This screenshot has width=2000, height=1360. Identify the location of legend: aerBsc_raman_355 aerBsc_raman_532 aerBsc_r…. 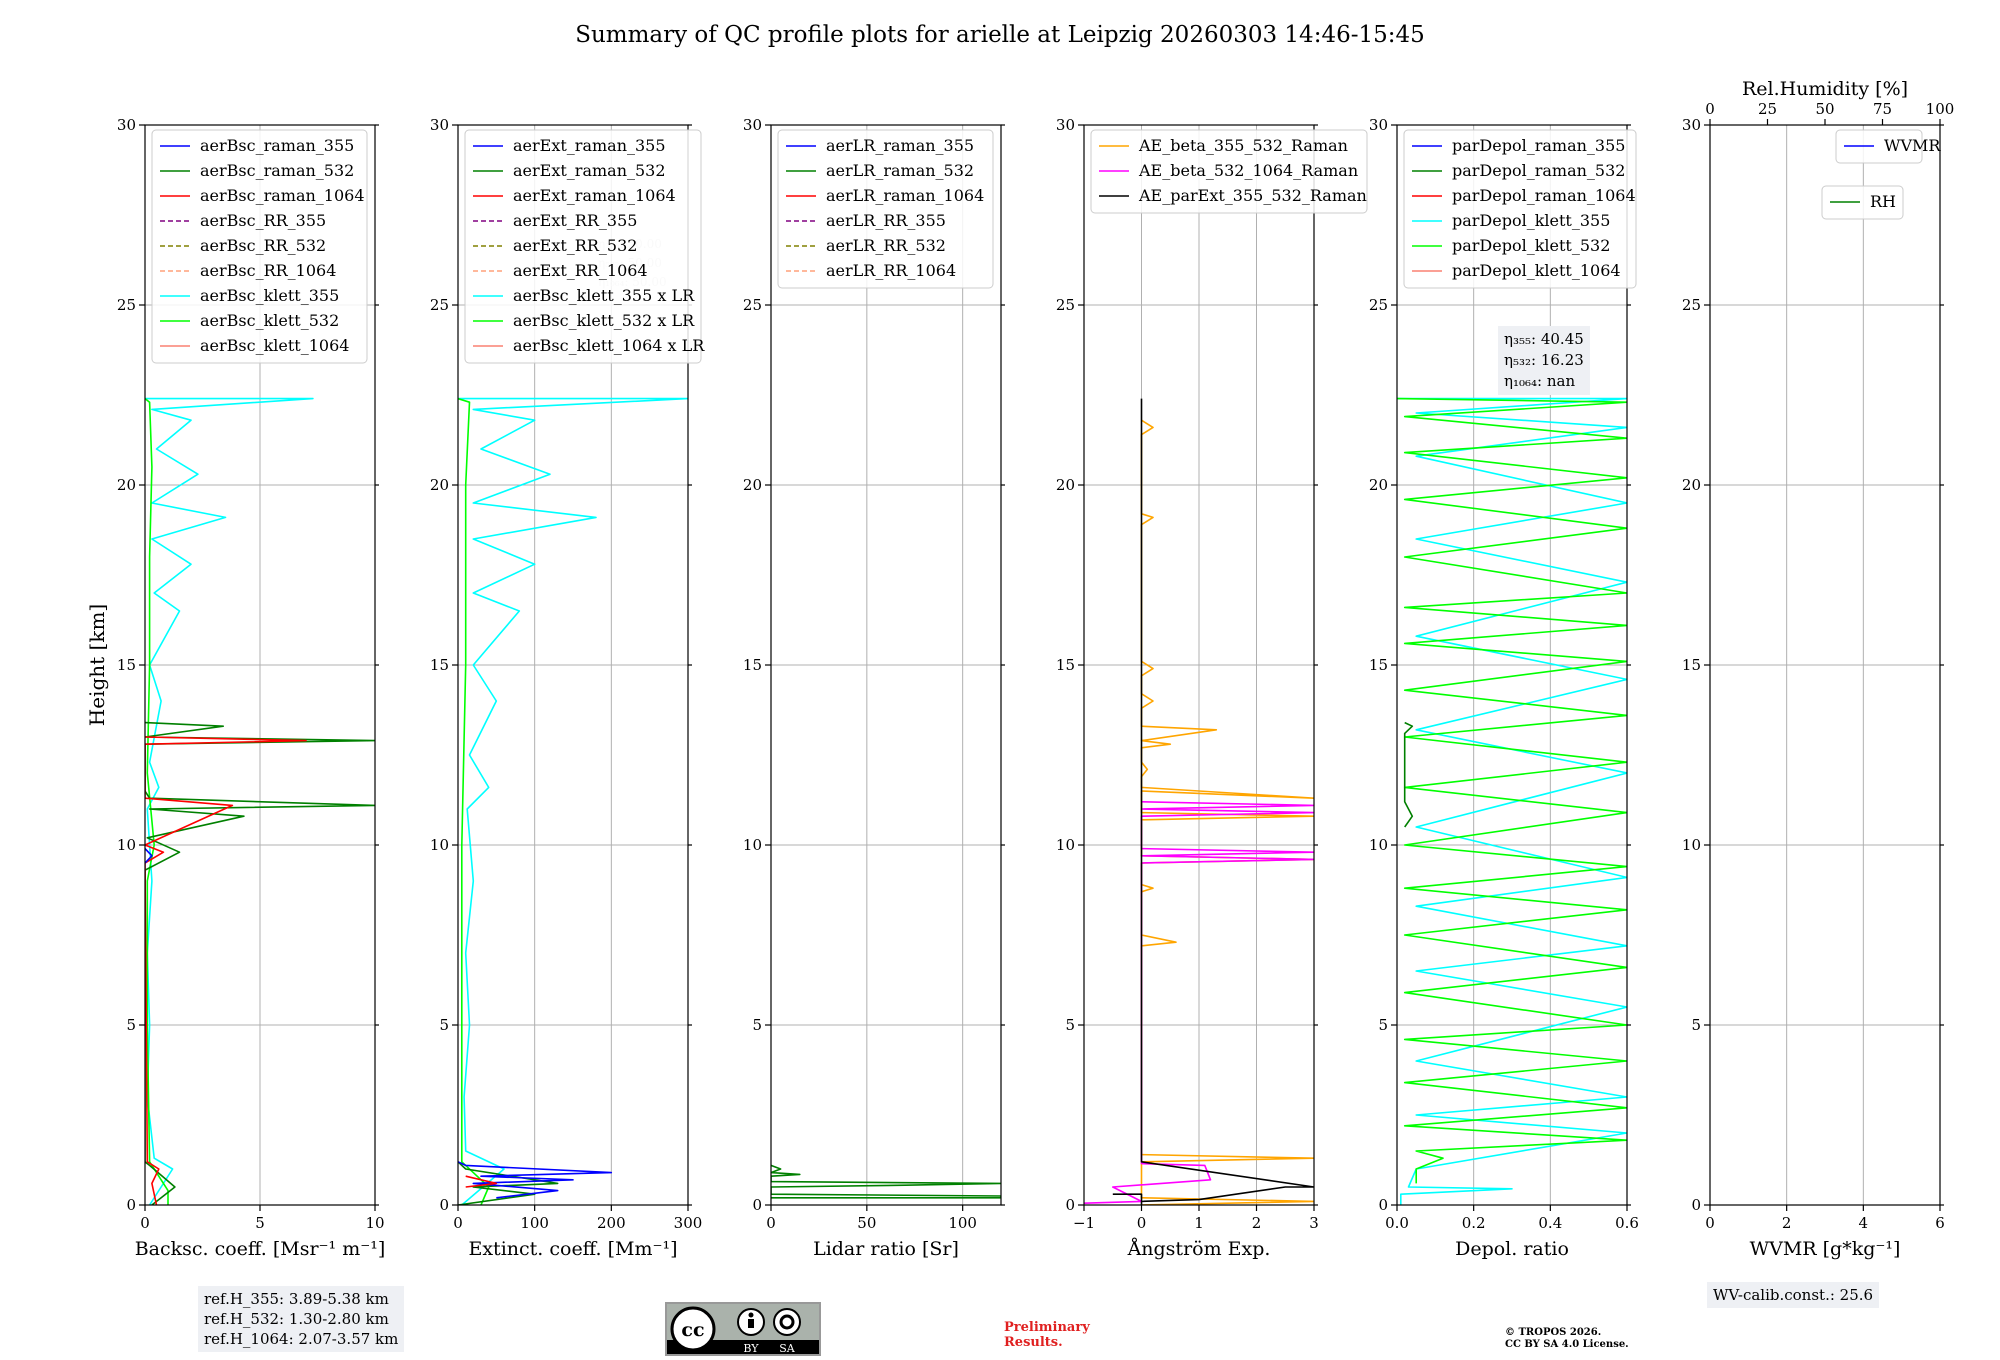
(259, 246).